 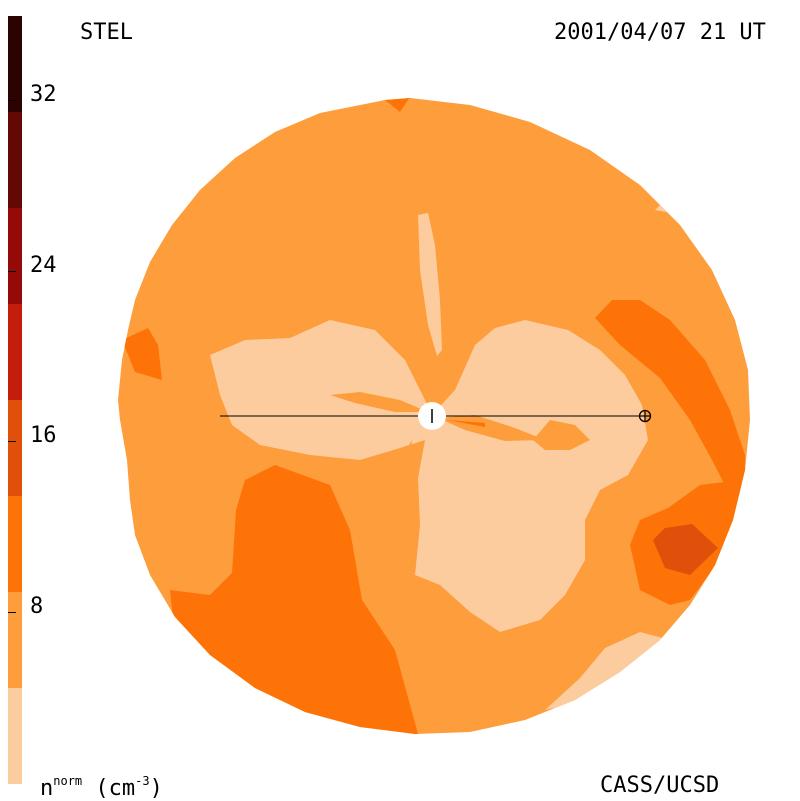 I want to click on colorbar-tick-label-32: 32, so click(x=43, y=94).